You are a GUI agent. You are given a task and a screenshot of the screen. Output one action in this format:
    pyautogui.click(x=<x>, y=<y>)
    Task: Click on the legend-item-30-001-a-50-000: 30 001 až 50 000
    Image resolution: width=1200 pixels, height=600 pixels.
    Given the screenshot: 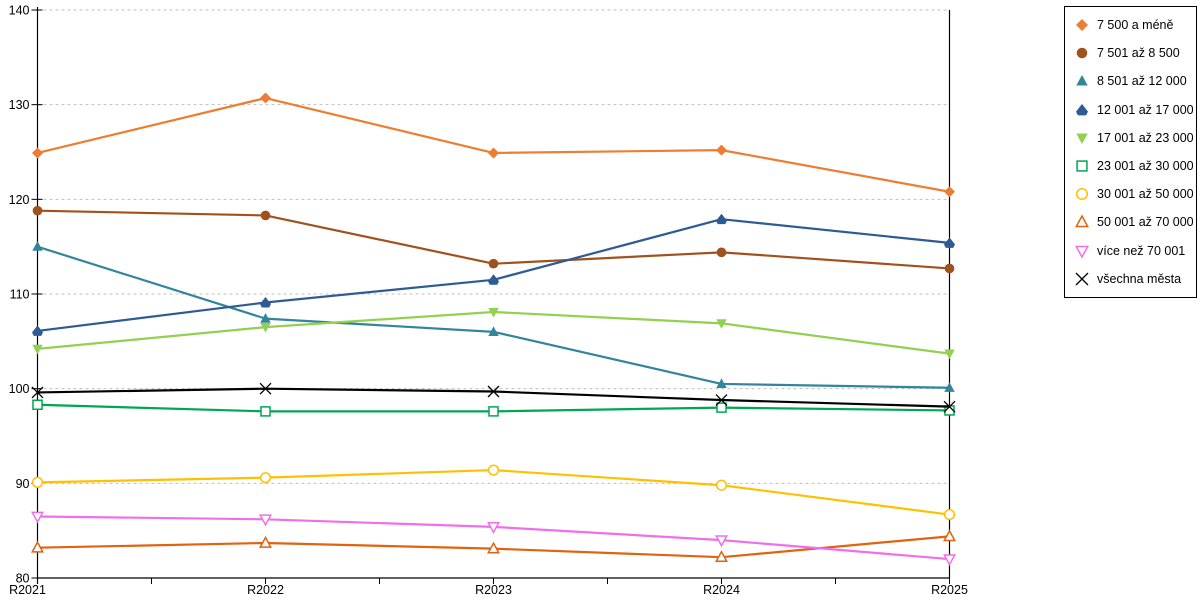 What is the action you would take?
    pyautogui.click(x=1135, y=194)
    